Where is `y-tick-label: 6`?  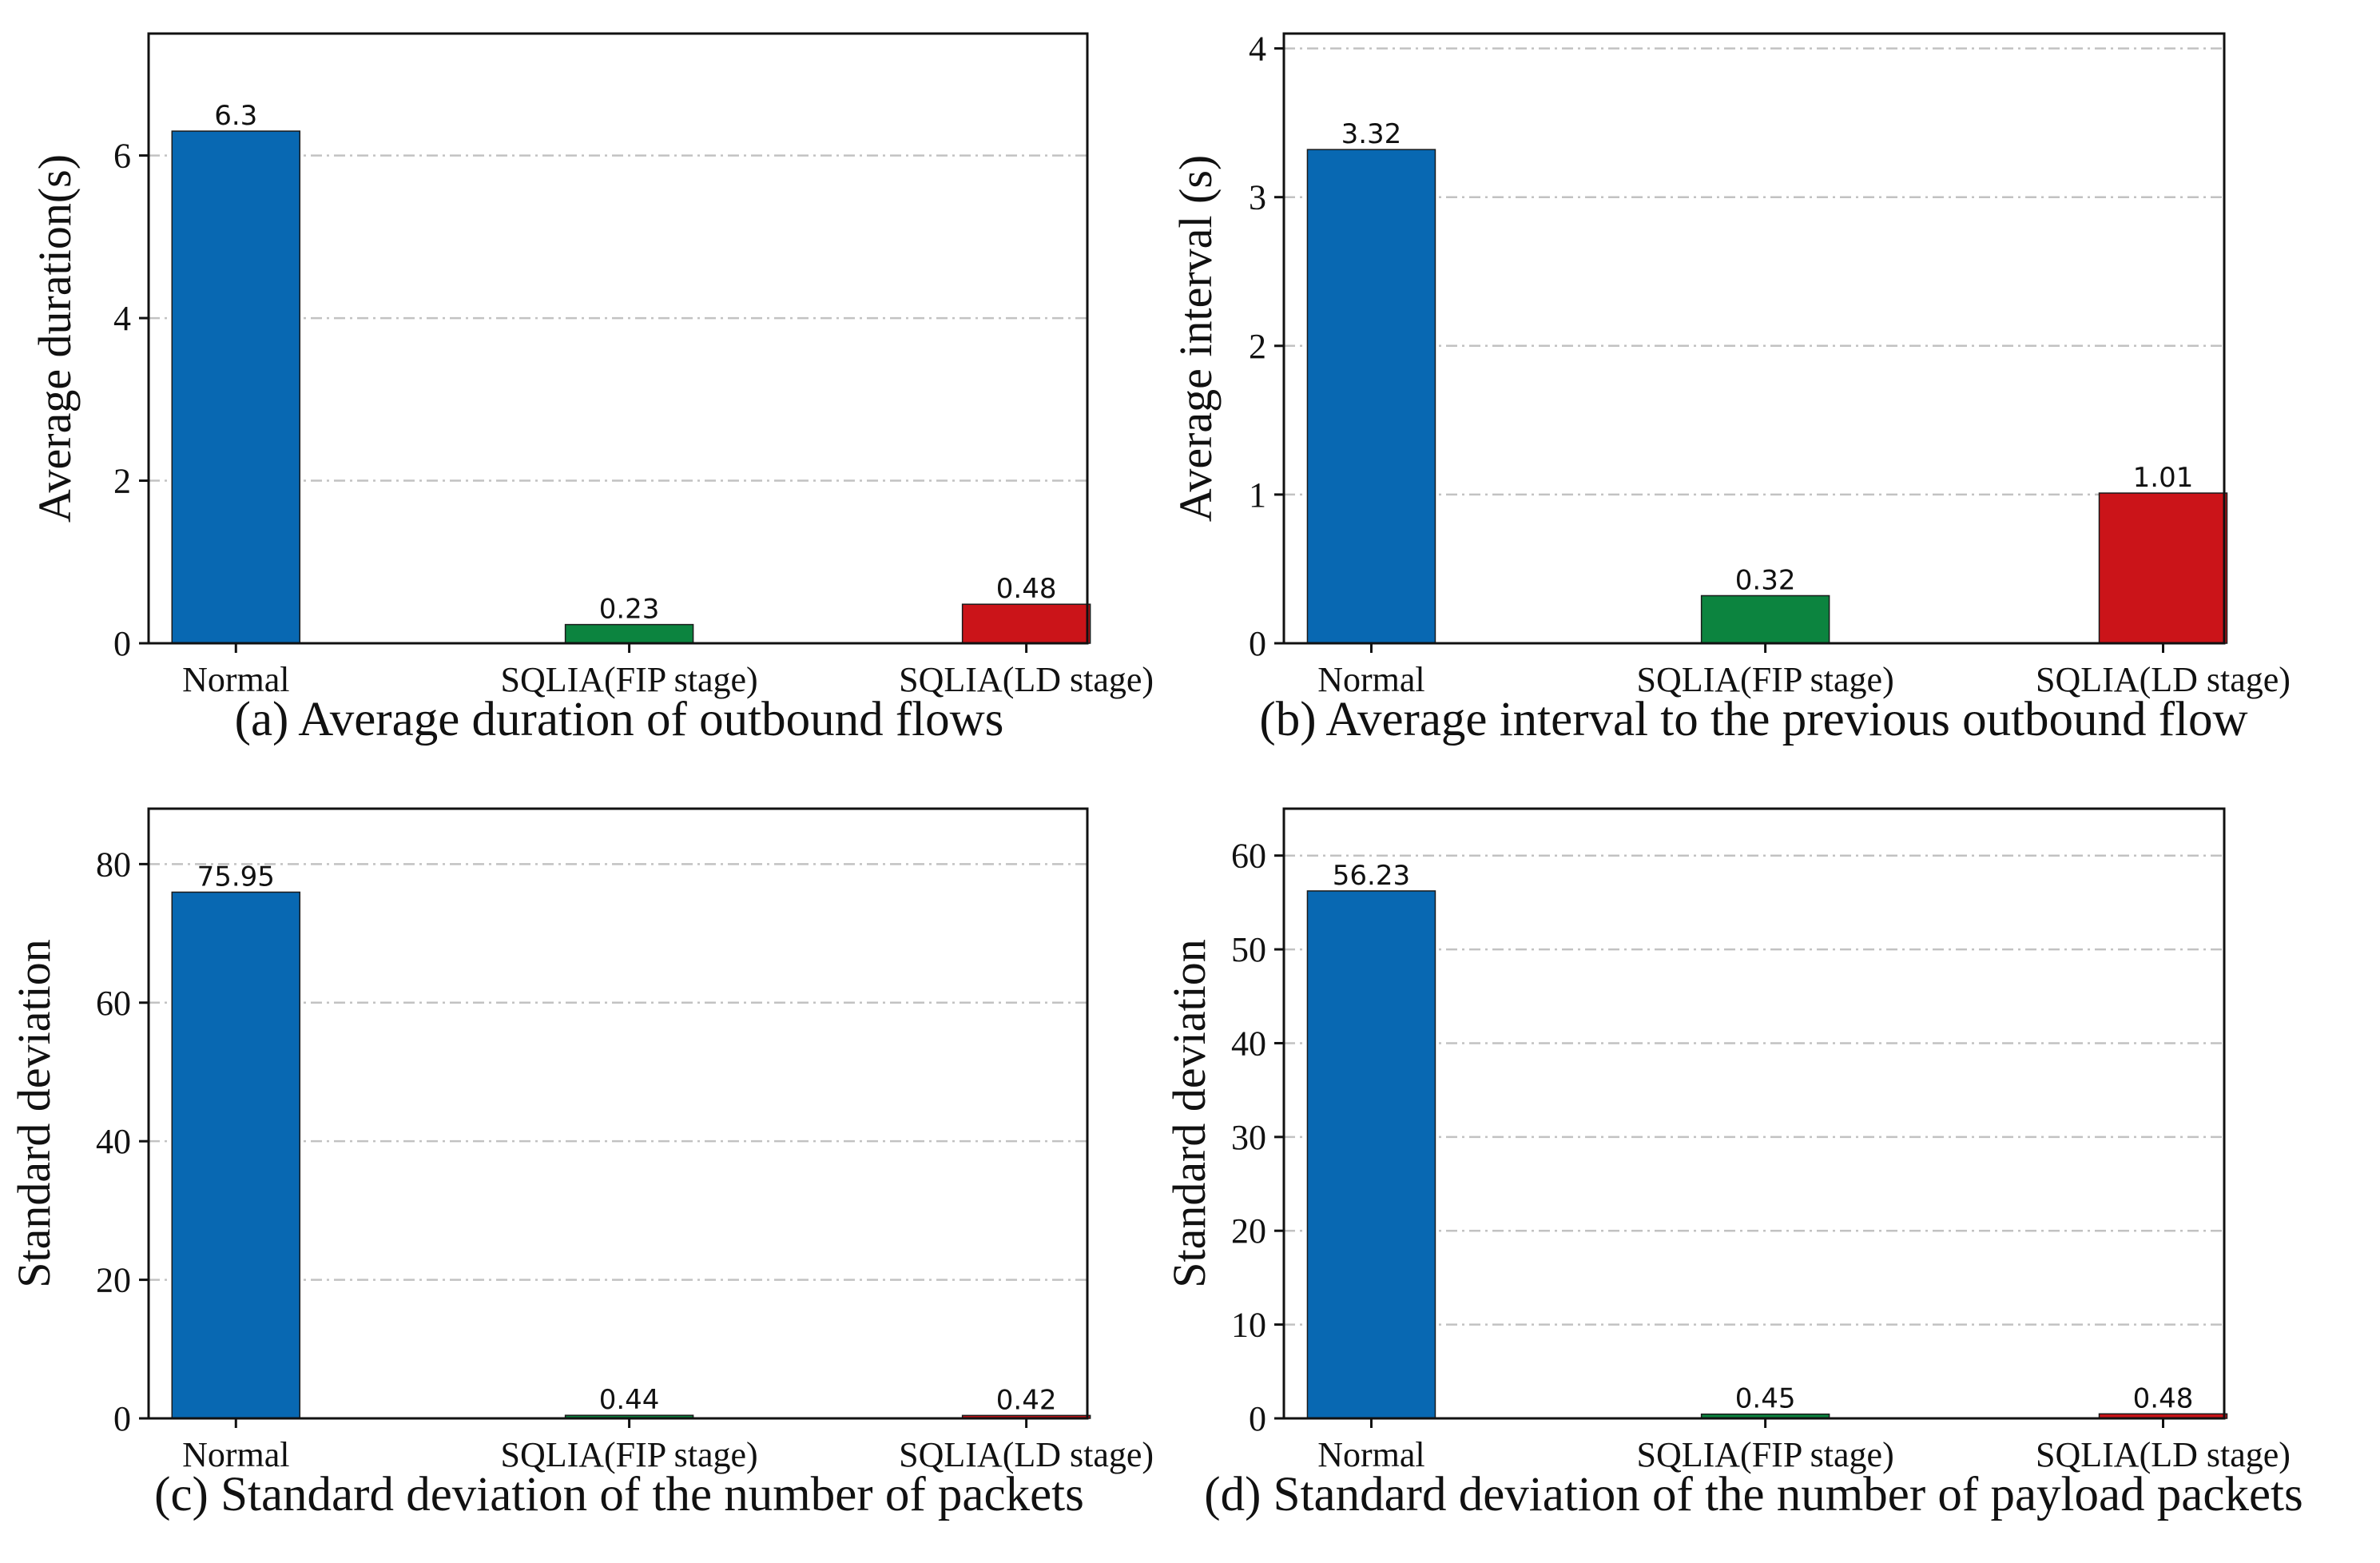 y-tick-label: 6 is located at coordinates (122, 157).